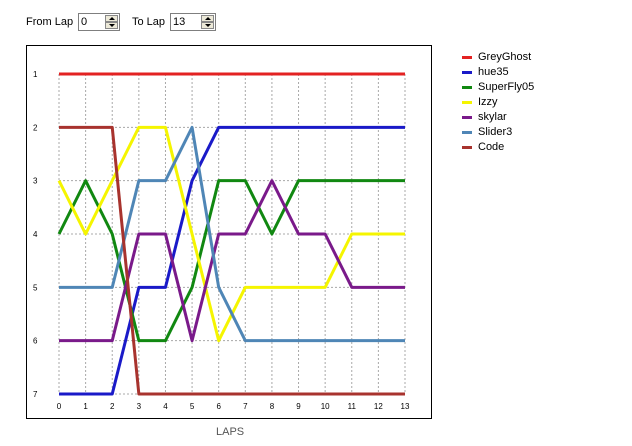 The width and height of the screenshot is (632, 446). I want to click on legend-label: Izzy, so click(488, 102).